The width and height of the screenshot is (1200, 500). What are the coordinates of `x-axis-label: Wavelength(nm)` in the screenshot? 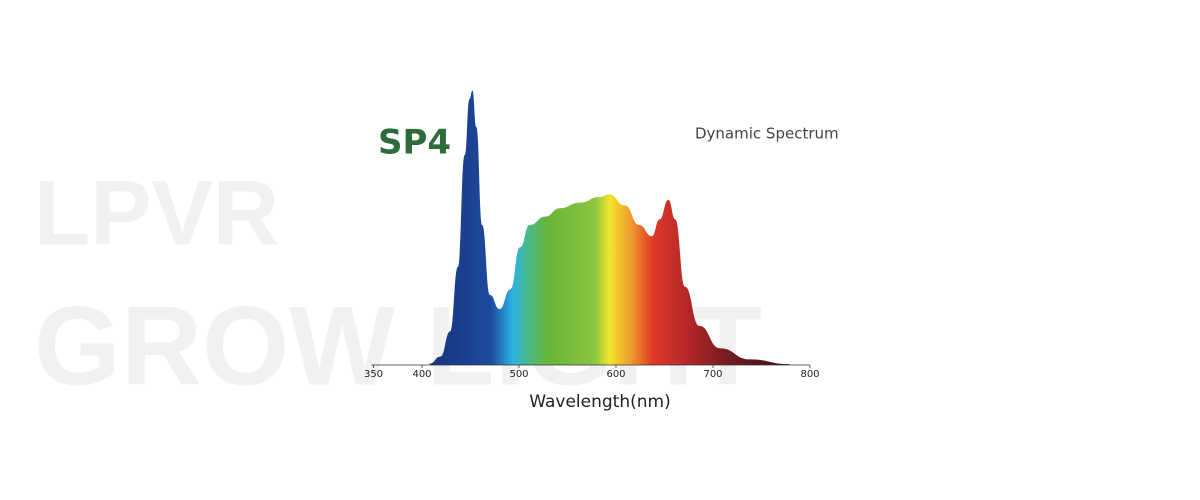 It's located at (599, 402).